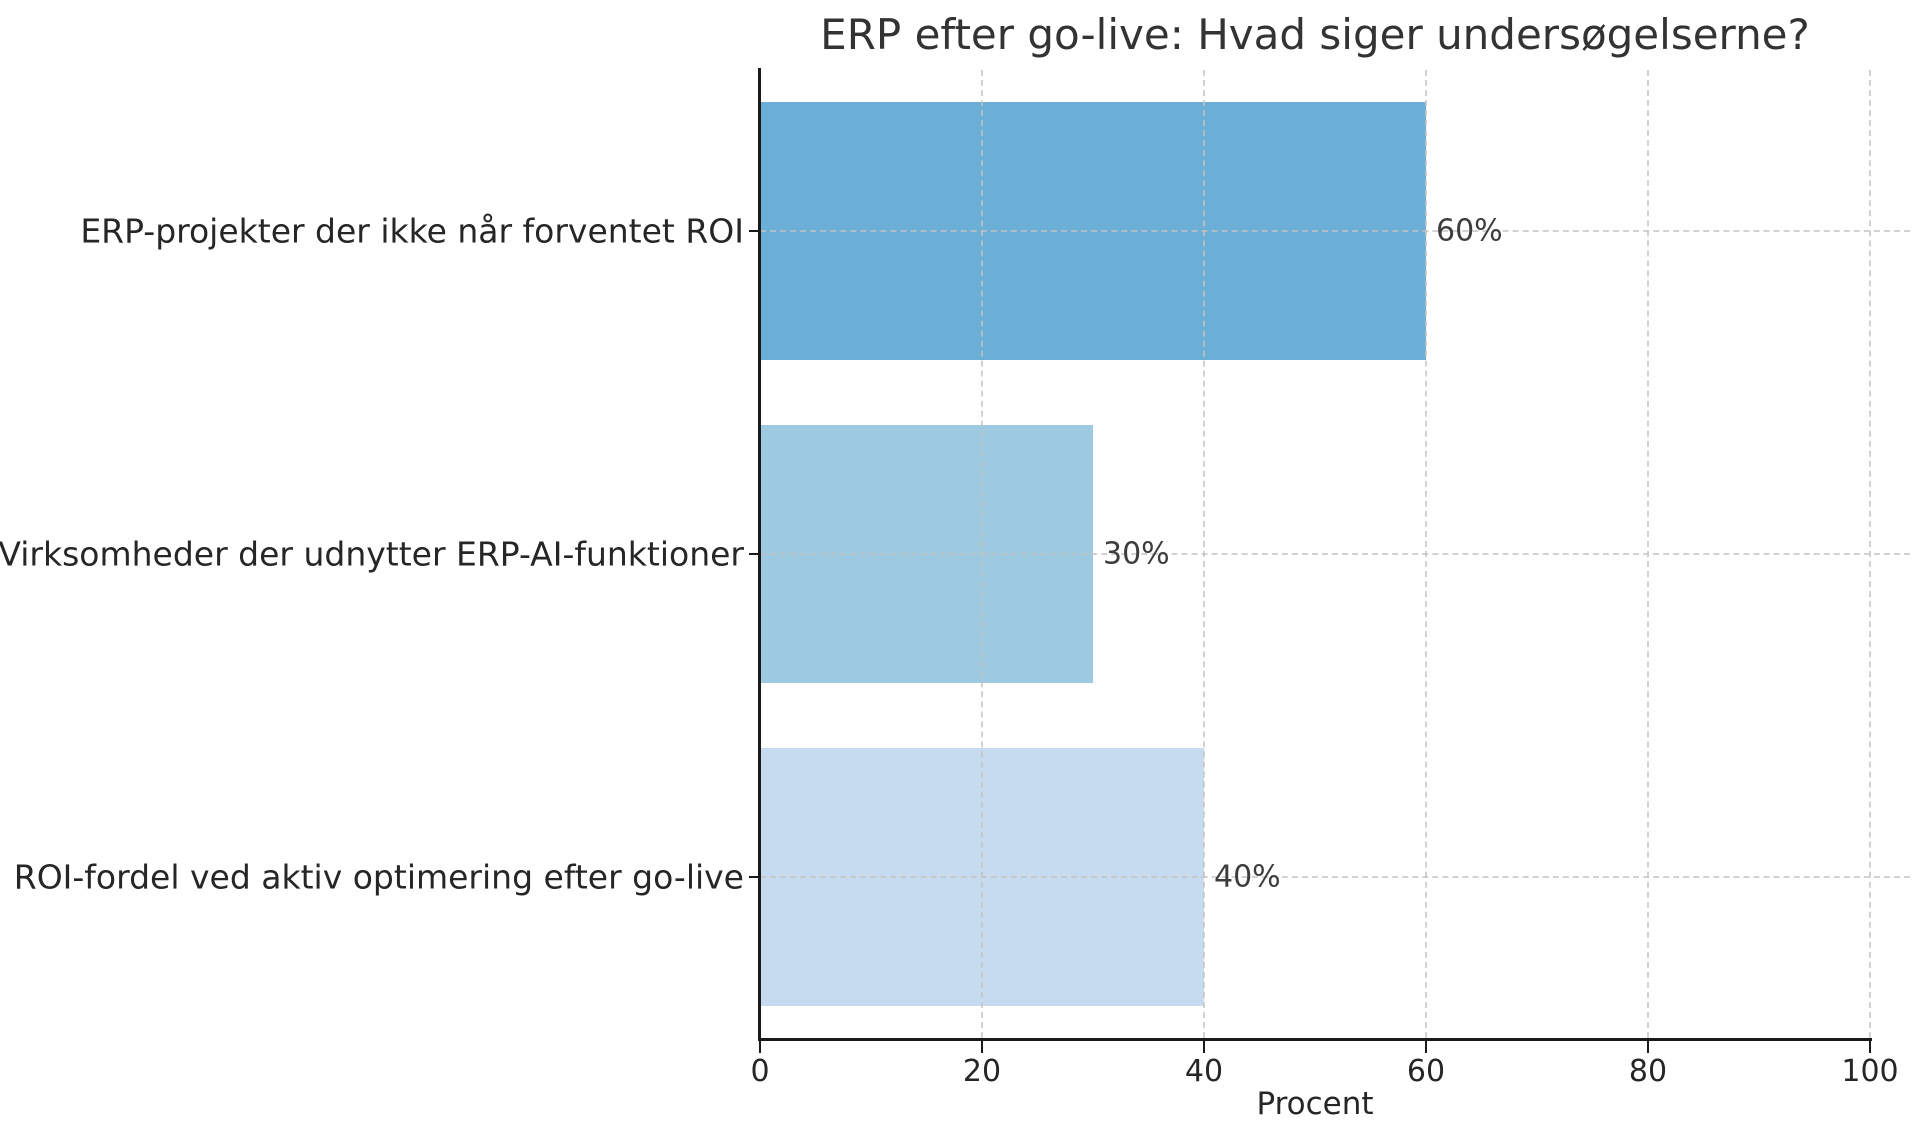 This screenshot has width=1920, height=1144. Describe the element at coordinates (1870, 1071) in the screenshot. I see `x-tick-label: 100` at that location.